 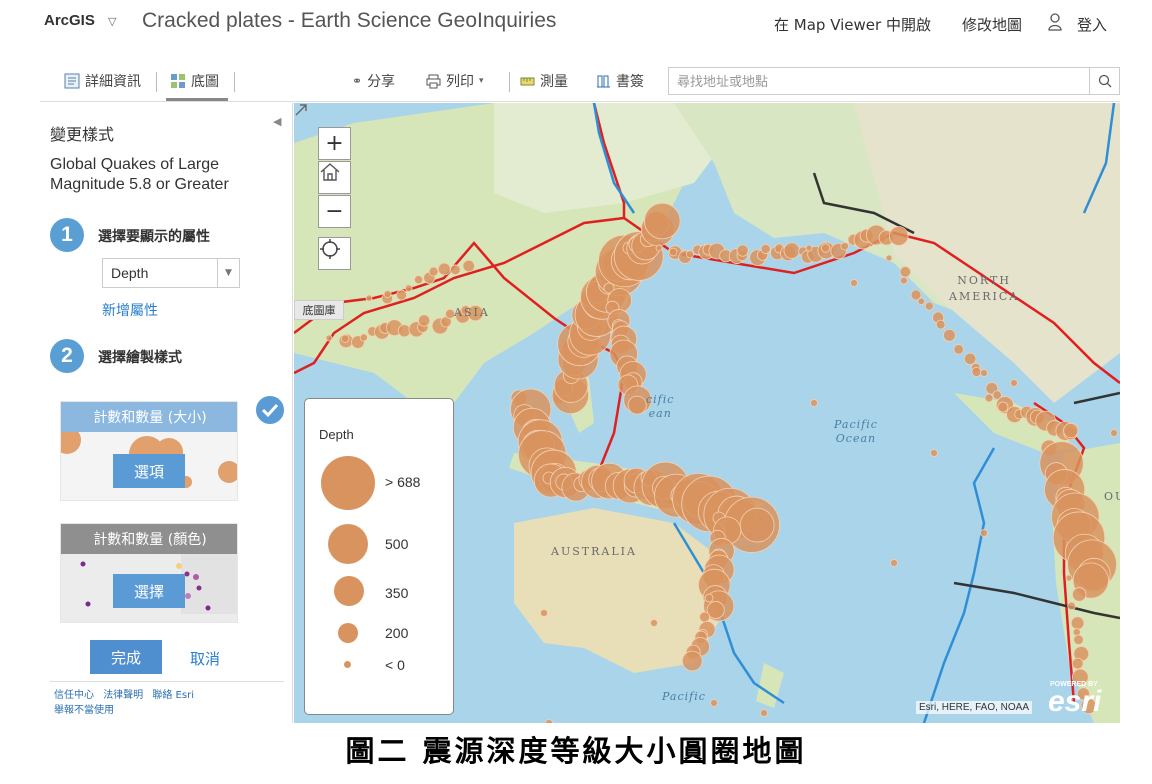 I want to click on bookmarks-button: 書簽, so click(x=620, y=81).